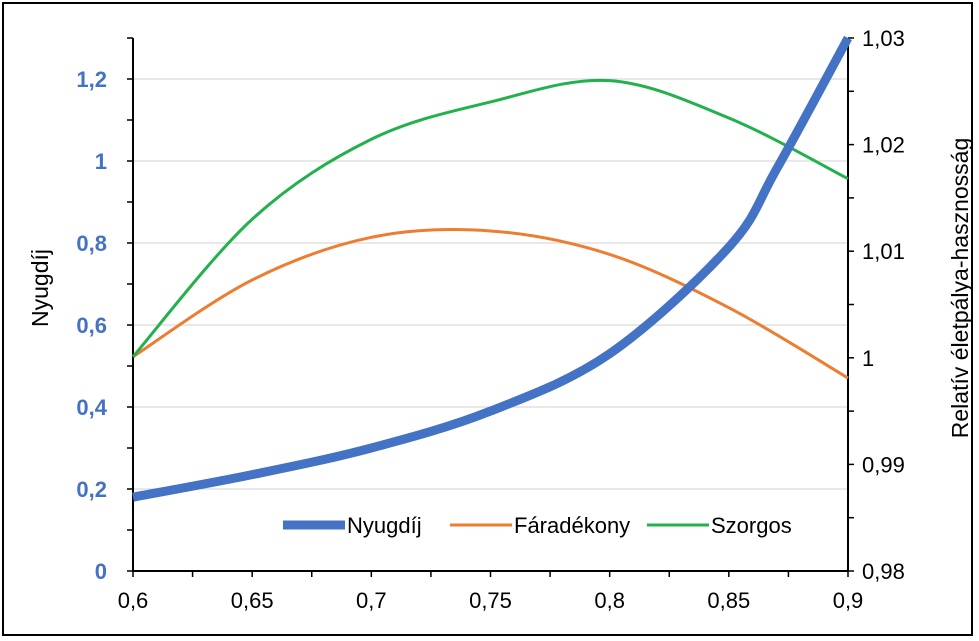 This screenshot has width=979, height=641. I want to click on legend-label: Nyugdíj, so click(384, 525).